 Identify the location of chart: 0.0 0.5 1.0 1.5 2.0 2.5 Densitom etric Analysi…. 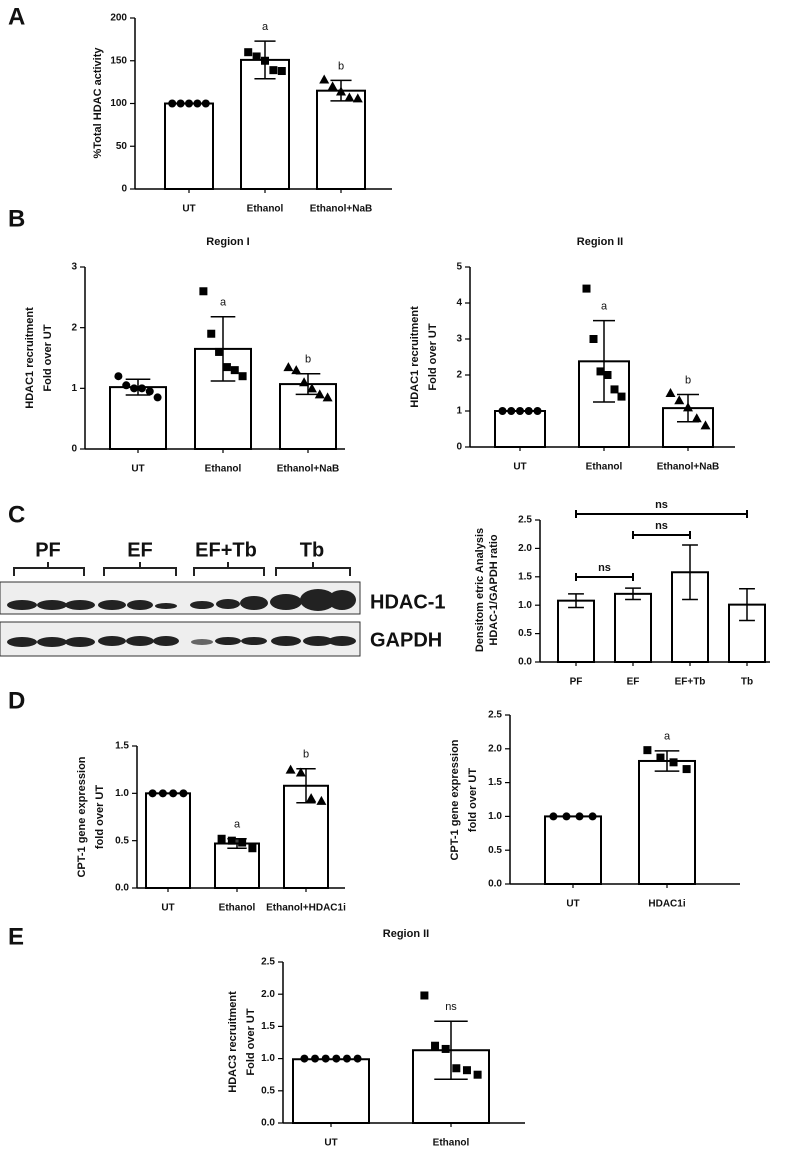
(622, 593).